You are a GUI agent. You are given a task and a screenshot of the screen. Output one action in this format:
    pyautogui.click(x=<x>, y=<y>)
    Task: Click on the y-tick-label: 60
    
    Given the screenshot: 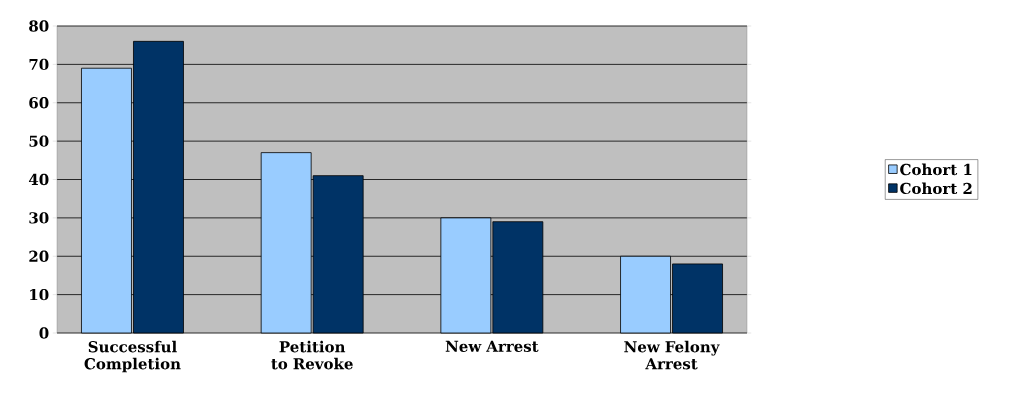 What is the action you would take?
    pyautogui.click(x=39, y=103)
    